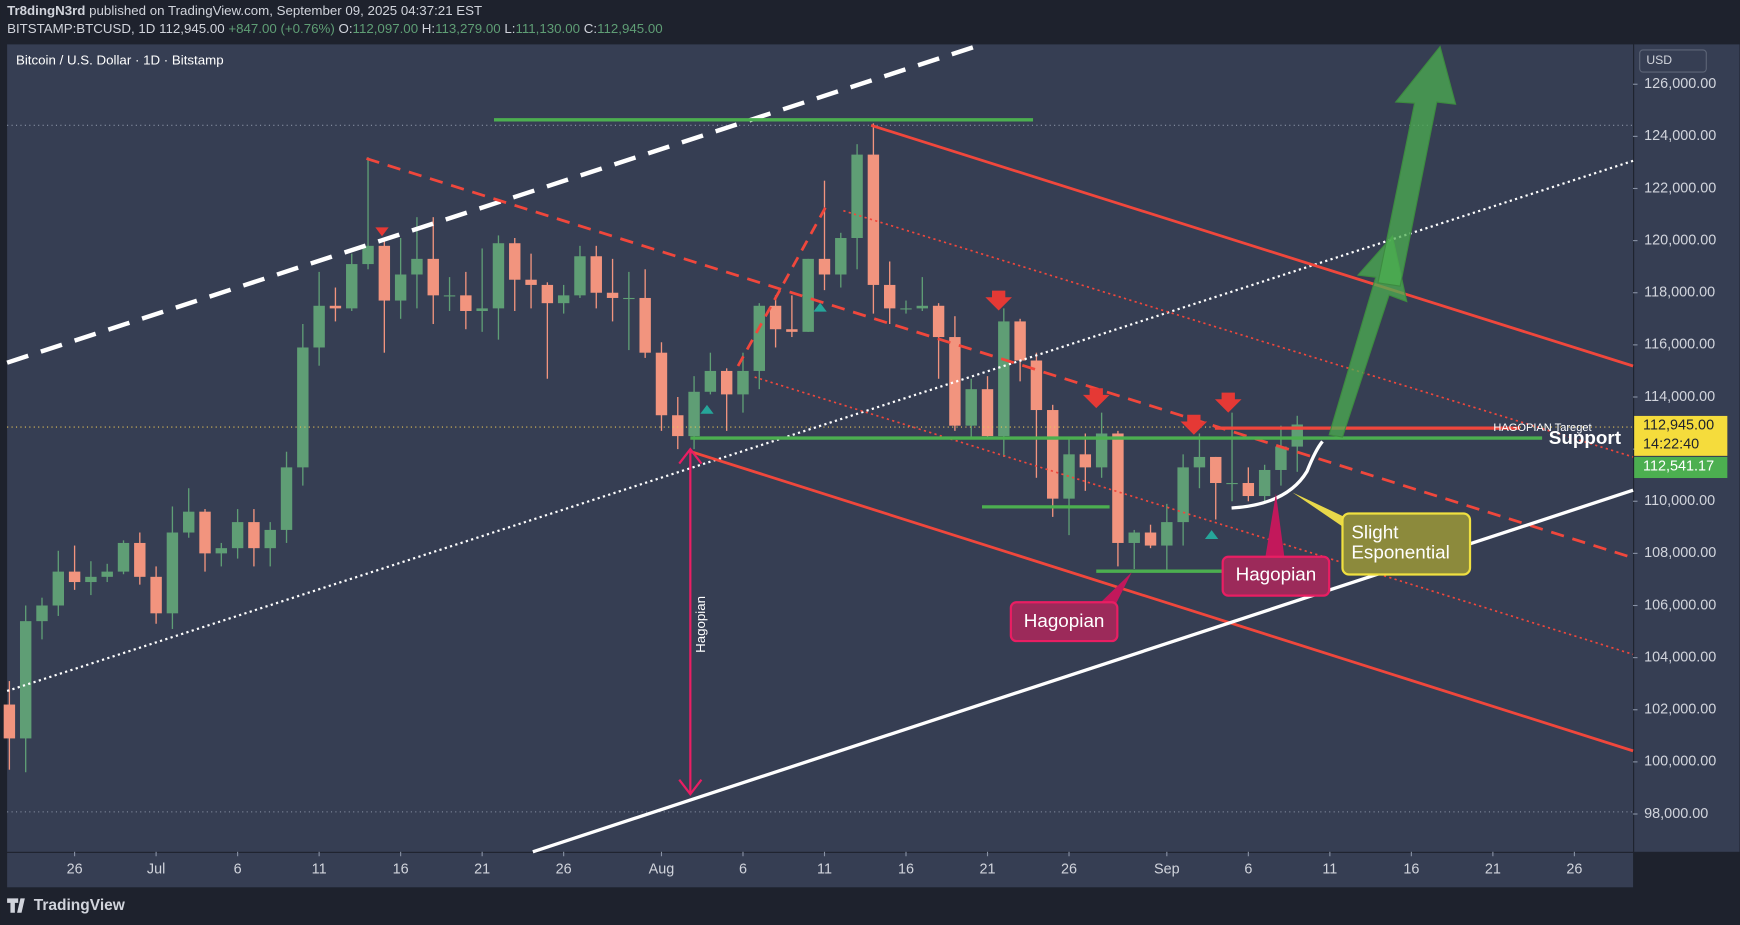  Describe the element at coordinates (1417, 166) in the screenshot. I see `projection-arrow` at that location.